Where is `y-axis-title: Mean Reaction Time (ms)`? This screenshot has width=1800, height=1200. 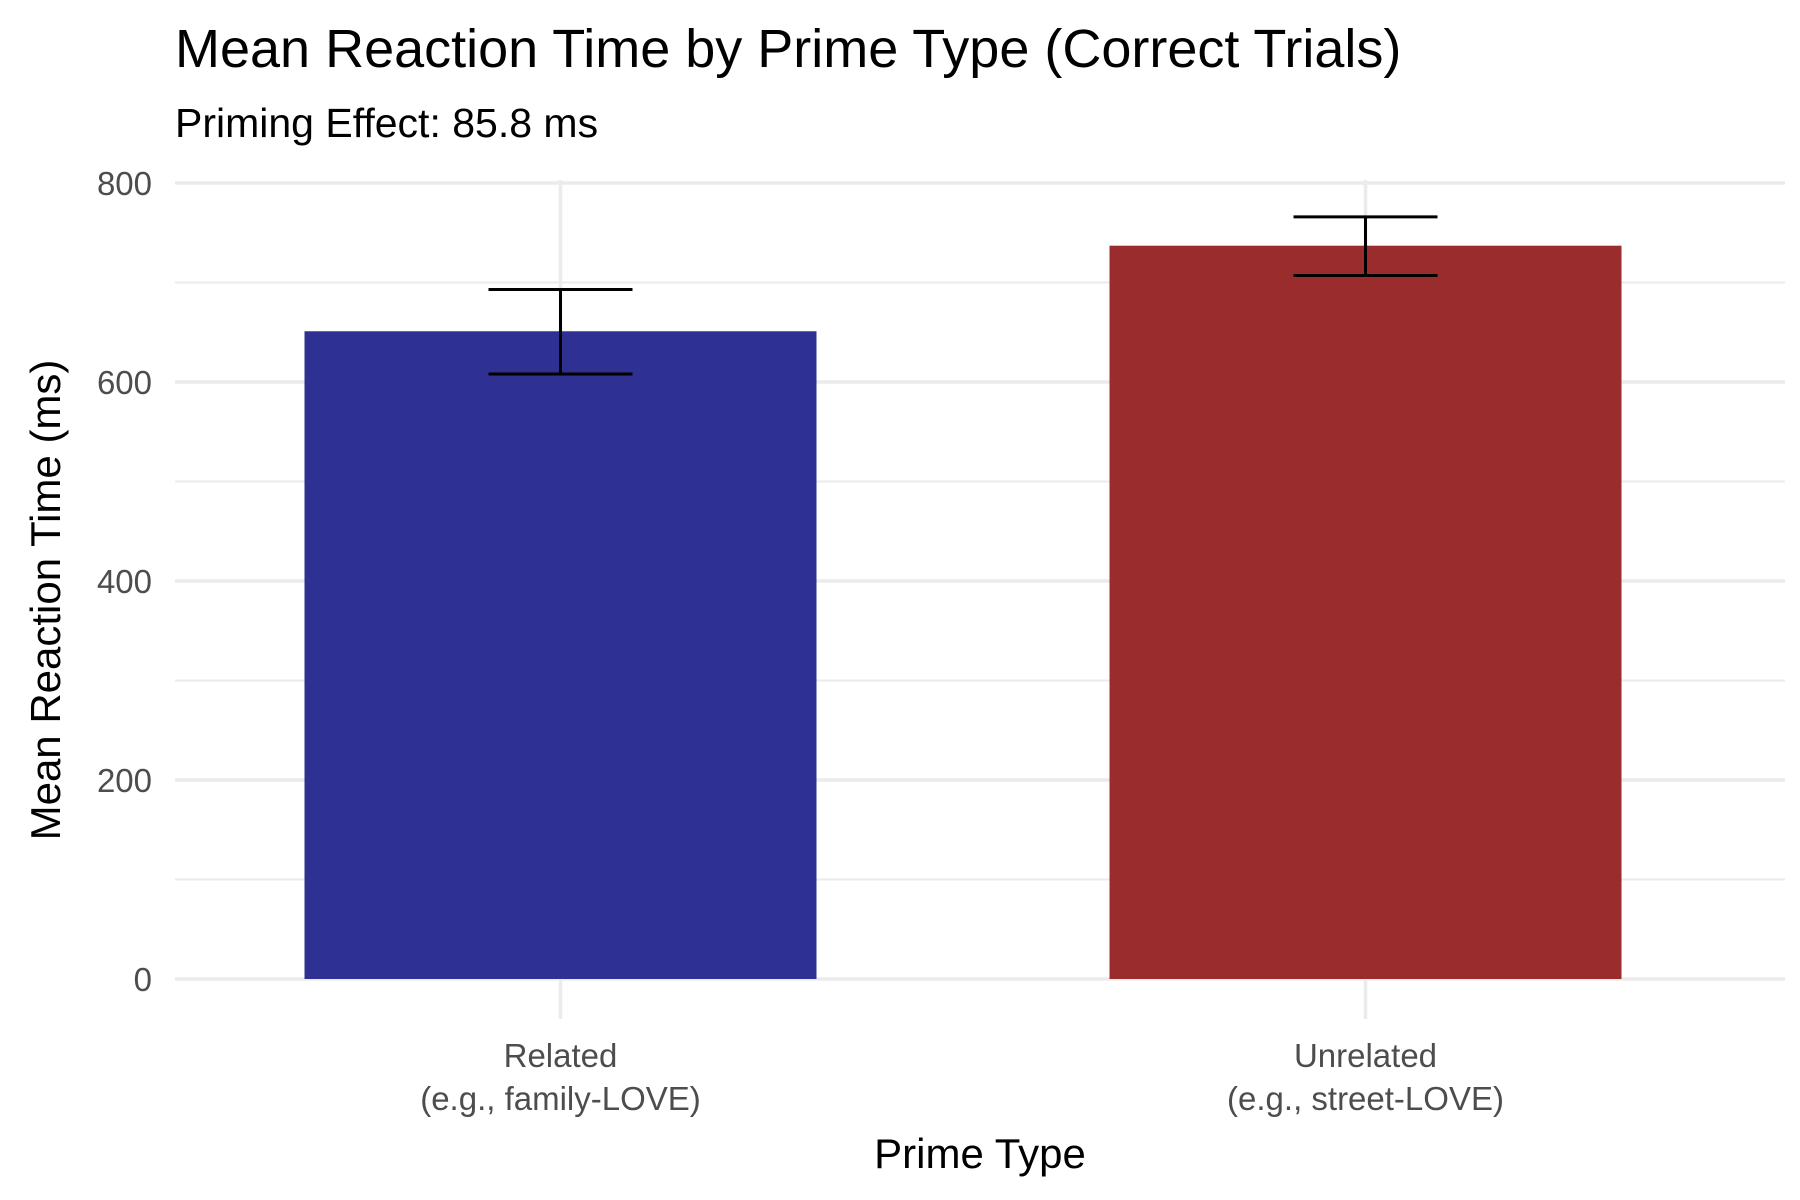 y-axis-title: Mean Reaction Time (ms) is located at coordinates (45, 600).